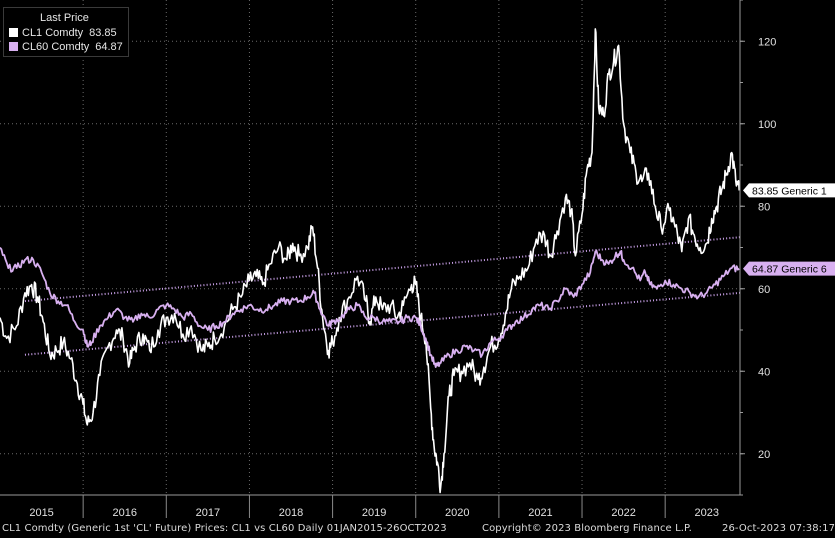  I want to click on legend-swatch-cl60, so click(13, 46).